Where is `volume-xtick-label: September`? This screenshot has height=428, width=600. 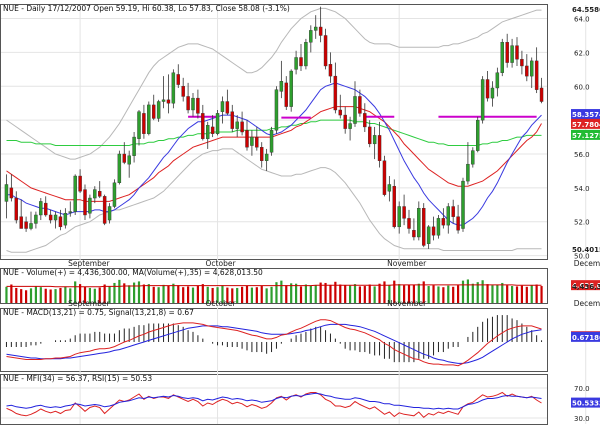 volume-xtick-label: September is located at coordinates (89, 303).